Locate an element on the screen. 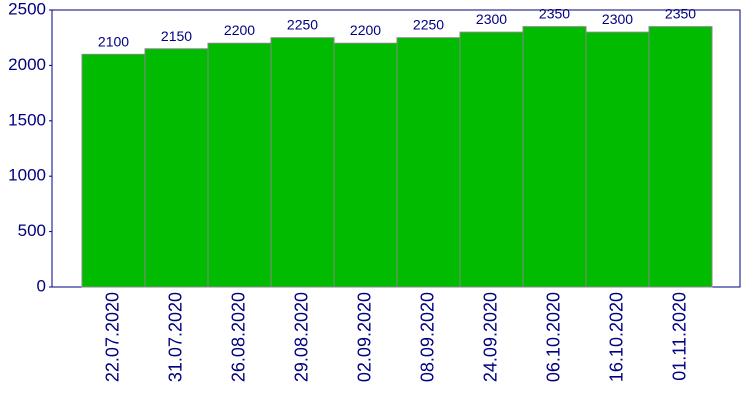 The image size is (750, 400). y-tick-label: 500 is located at coordinates (32, 230).